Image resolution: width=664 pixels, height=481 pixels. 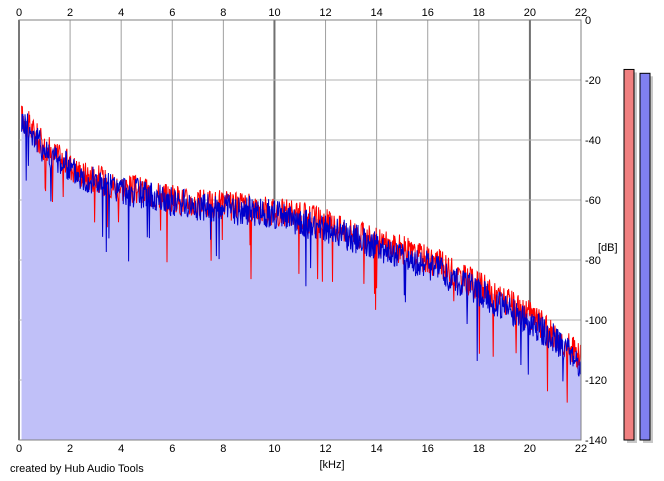 I want to click on x-tick-label-bottom: 22, so click(x=581, y=449).